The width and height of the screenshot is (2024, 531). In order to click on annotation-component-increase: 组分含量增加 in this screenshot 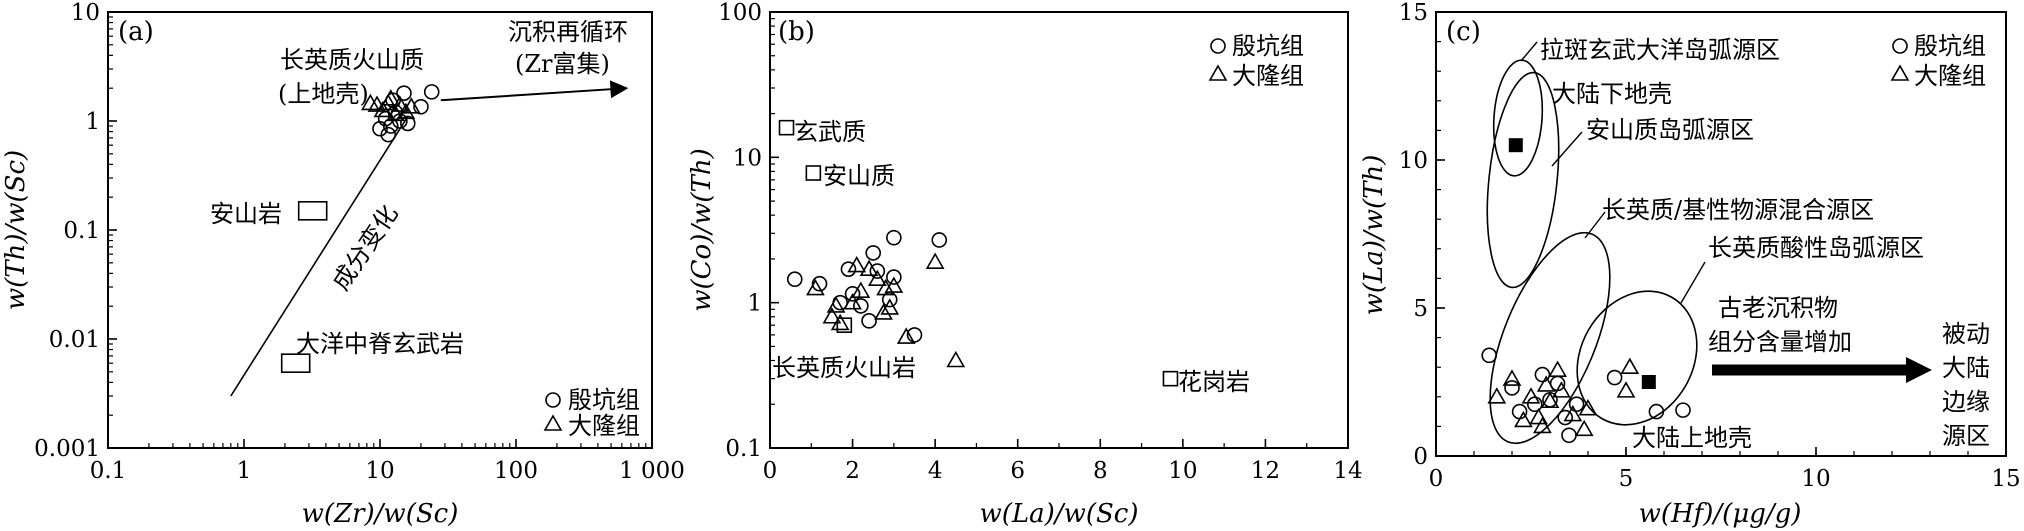, I will do `click(1780, 342)`.